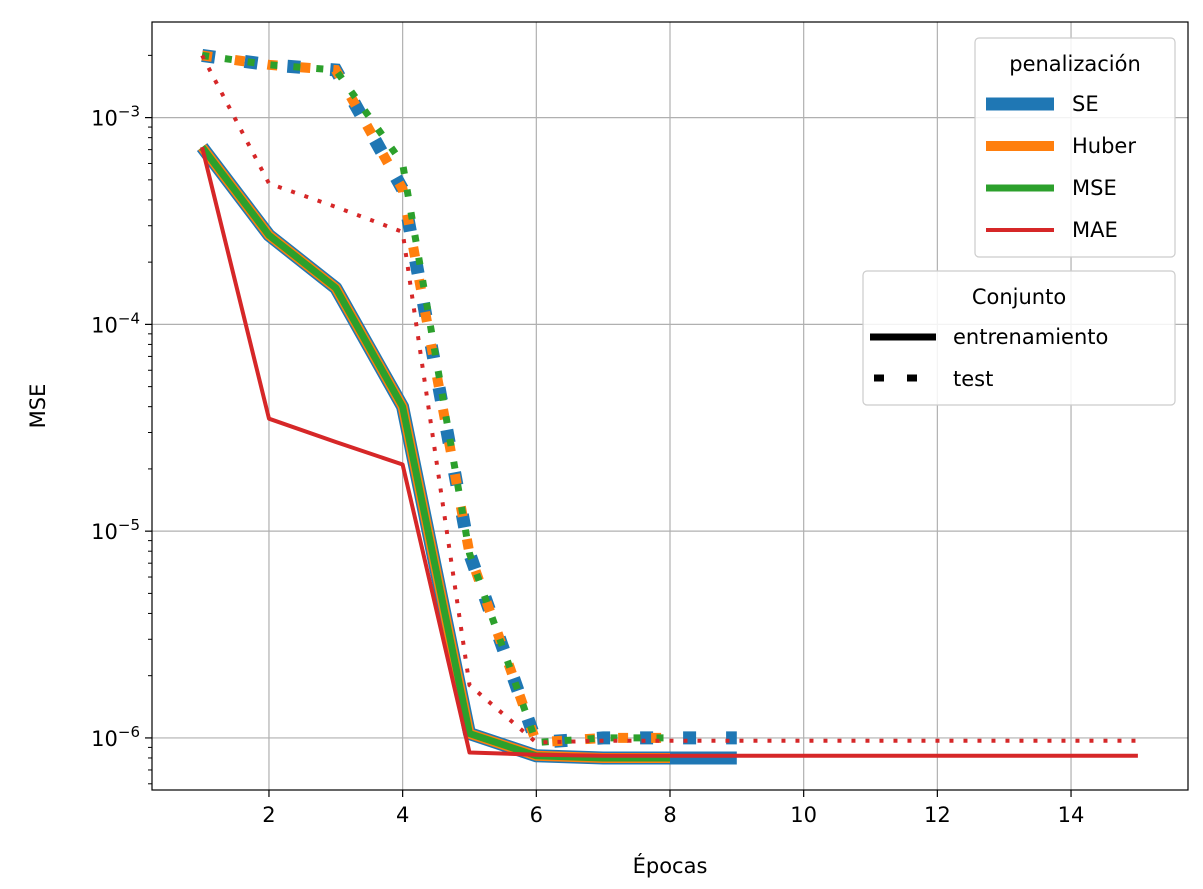 This screenshot has height=889, width=1203. What do you see at coordinates (1094, 188) in the screenshot?
I see `legend-label-mse: MSE` at bounding box center [1094, 188].